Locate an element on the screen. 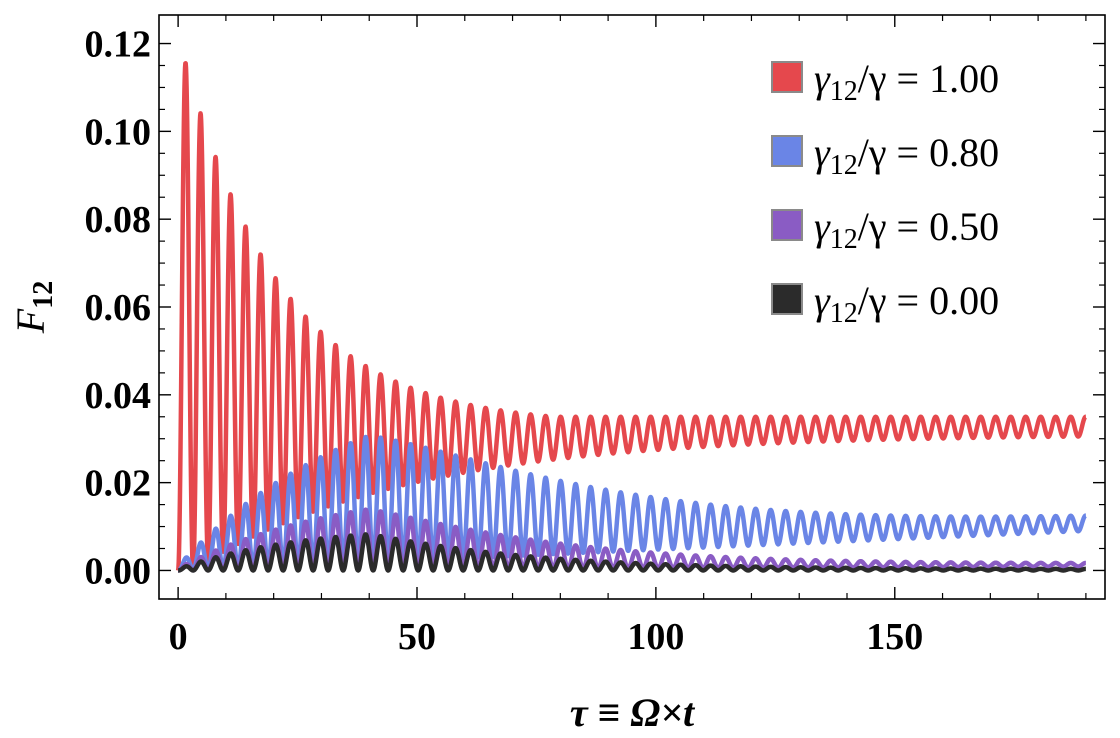  legend-label-sub-0: 12 is located at coordinates (844, 91).